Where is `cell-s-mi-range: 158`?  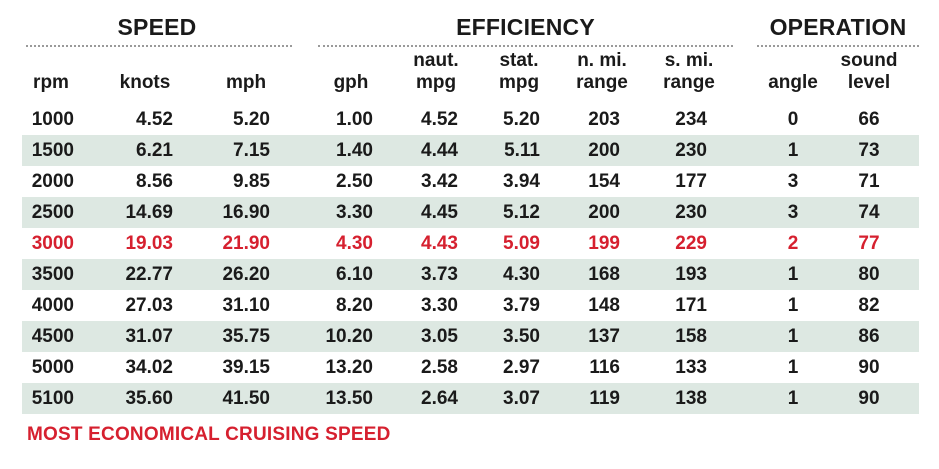
cell-s-mi-range: 158 is located at coordinates (691, 336).